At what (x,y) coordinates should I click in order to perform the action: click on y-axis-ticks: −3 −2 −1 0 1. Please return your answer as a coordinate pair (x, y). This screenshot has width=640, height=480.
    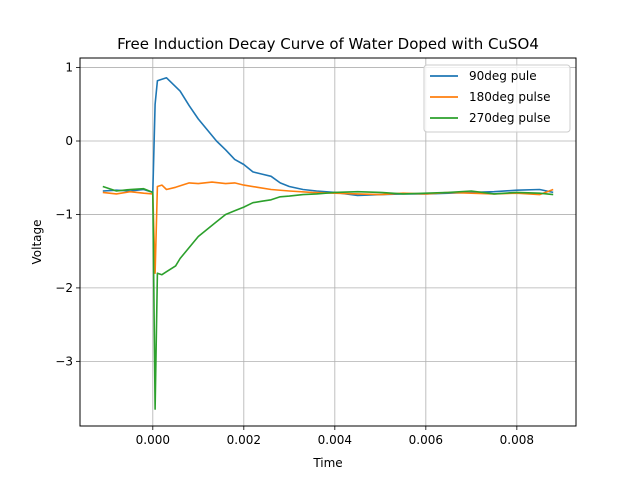
    Looking at the image, I should click on (67, 214).